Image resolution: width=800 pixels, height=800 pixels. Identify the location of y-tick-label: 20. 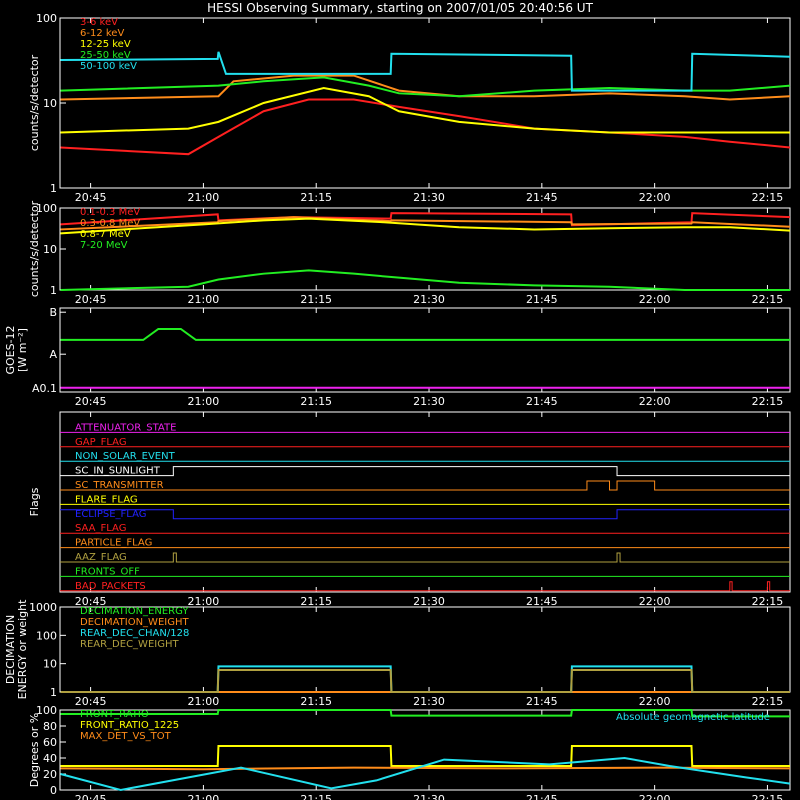
(50, 774).